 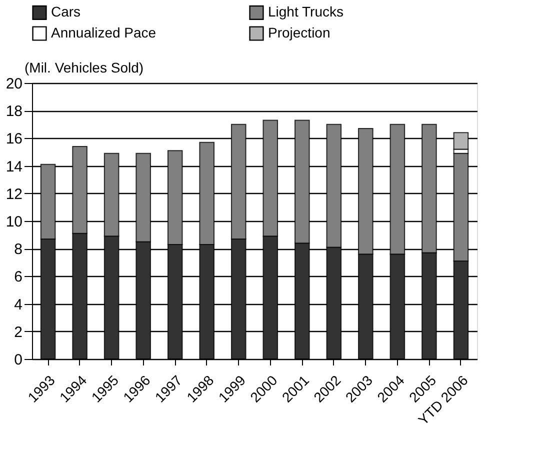 What do you see at coordinates (18, 360) in the screenshot?
I see `y-tick-label: 0` at bounding box center [18, 360].